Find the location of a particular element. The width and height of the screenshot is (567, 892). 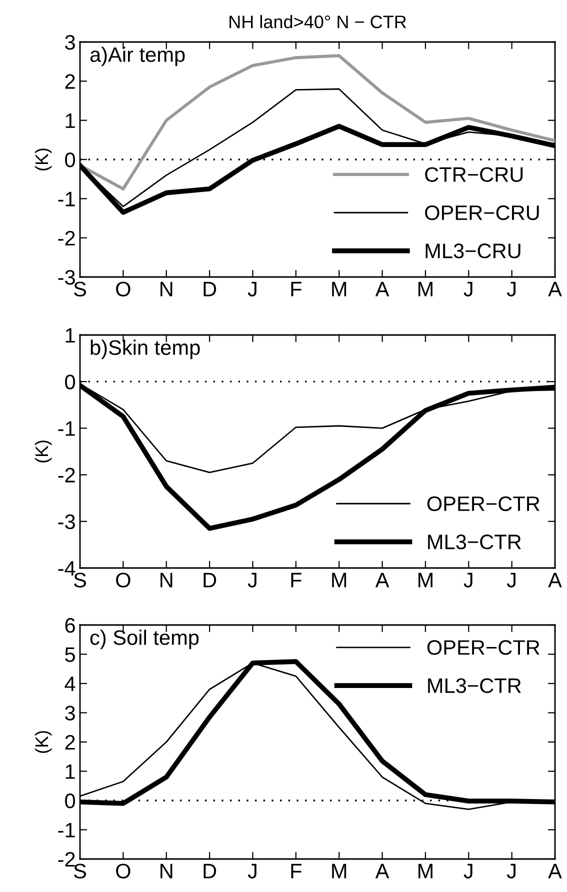

annotation: c) Soil temp is located at coordinates (144, 640).